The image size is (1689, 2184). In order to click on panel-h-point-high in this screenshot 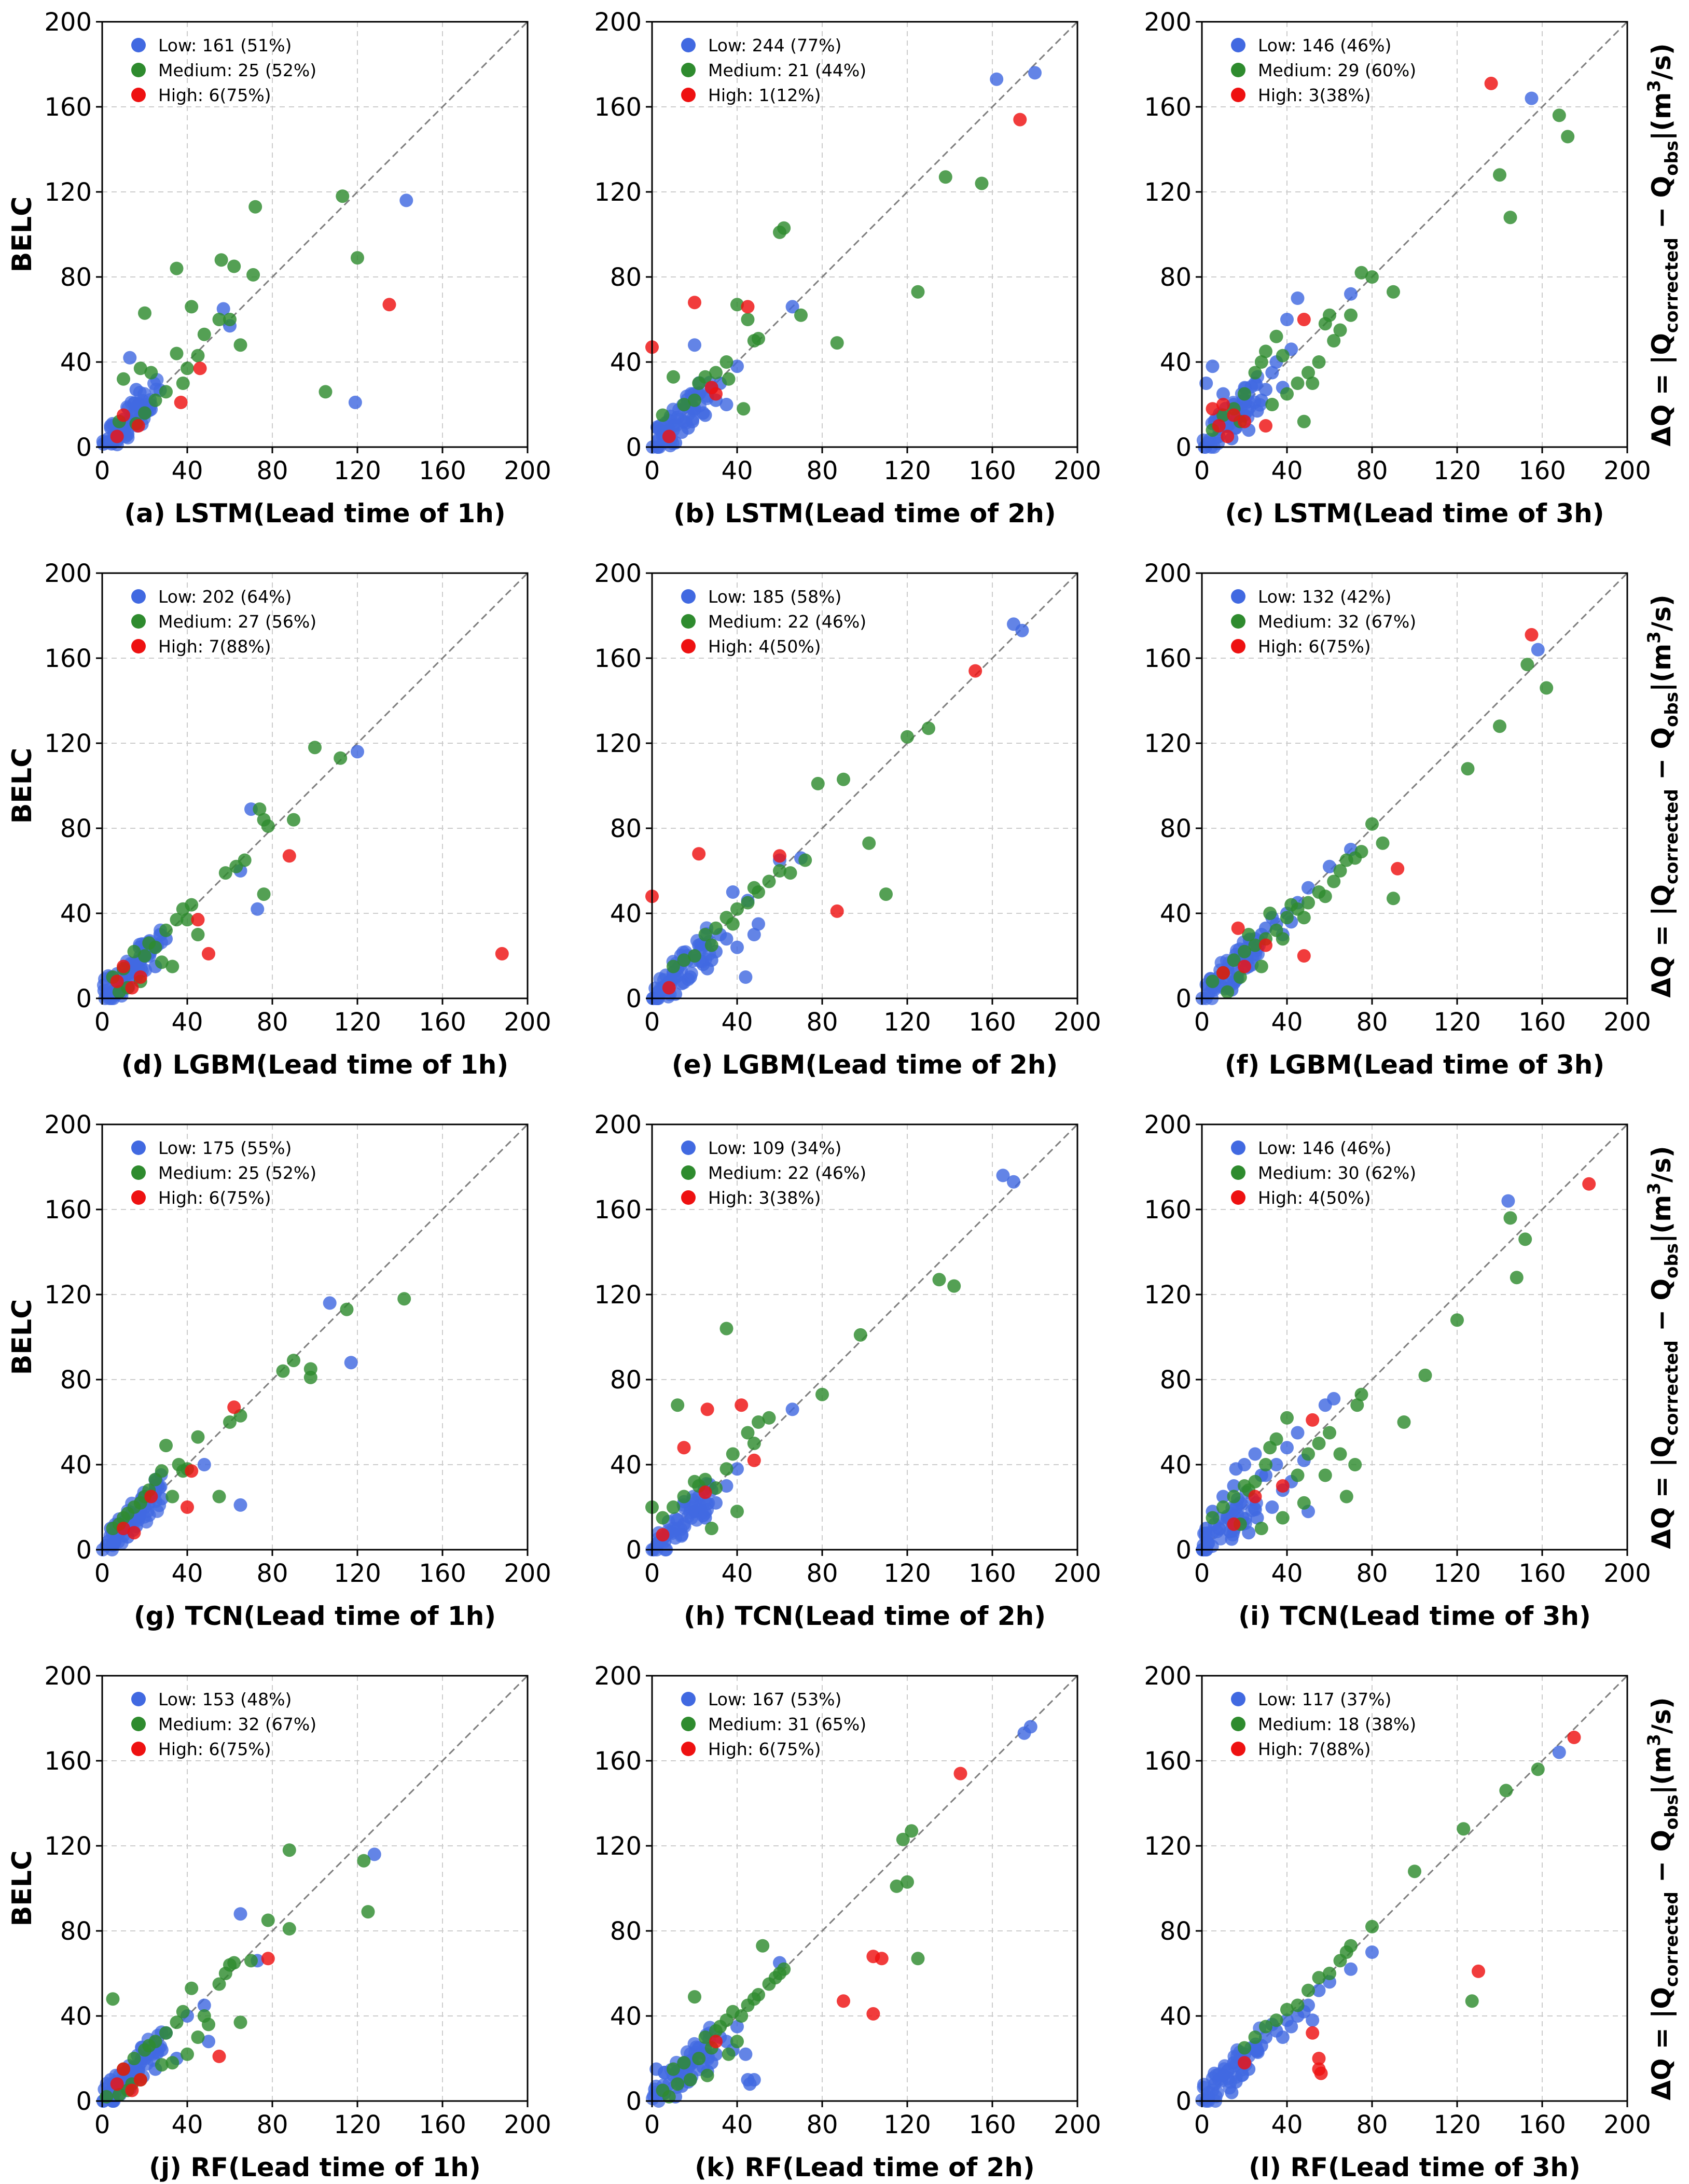, I will do `click(707, 1409)`.